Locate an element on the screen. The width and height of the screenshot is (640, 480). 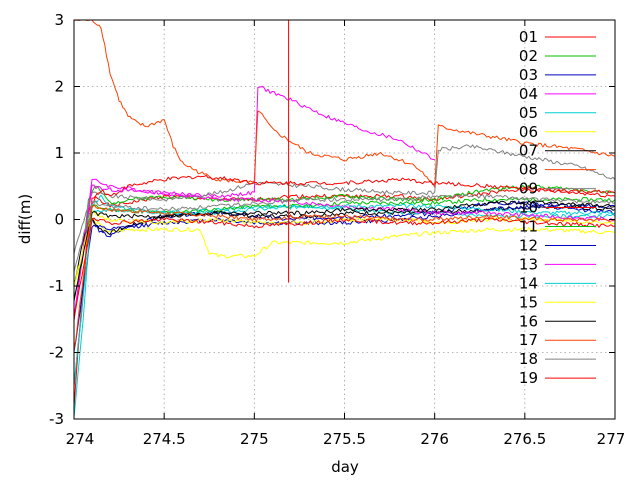
legend-label-03: 03 is located at coordinates (528, 75).